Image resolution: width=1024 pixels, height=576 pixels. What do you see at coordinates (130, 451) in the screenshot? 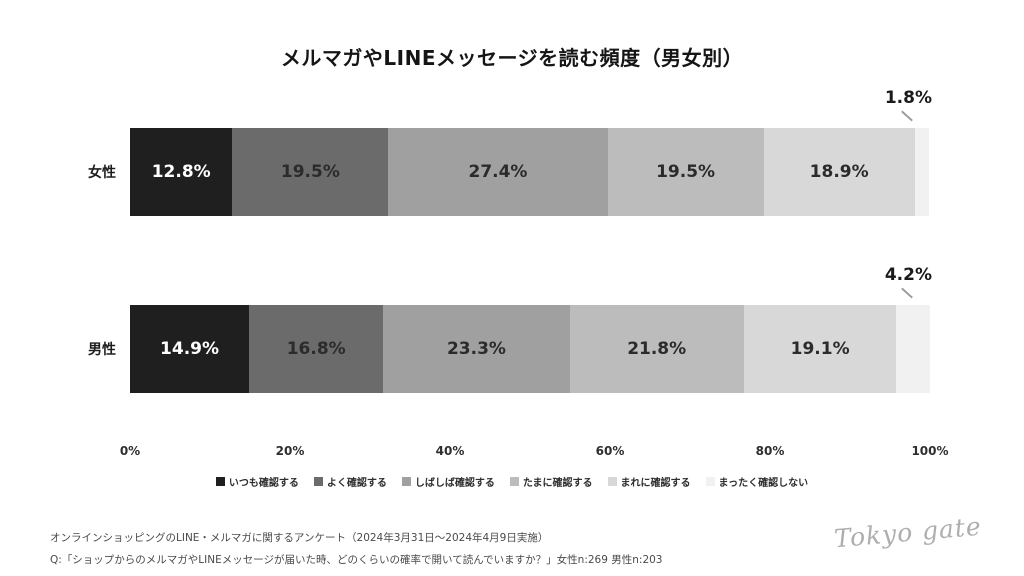
I see `x-tick-label: 0%` at bounding box center [130, 451].